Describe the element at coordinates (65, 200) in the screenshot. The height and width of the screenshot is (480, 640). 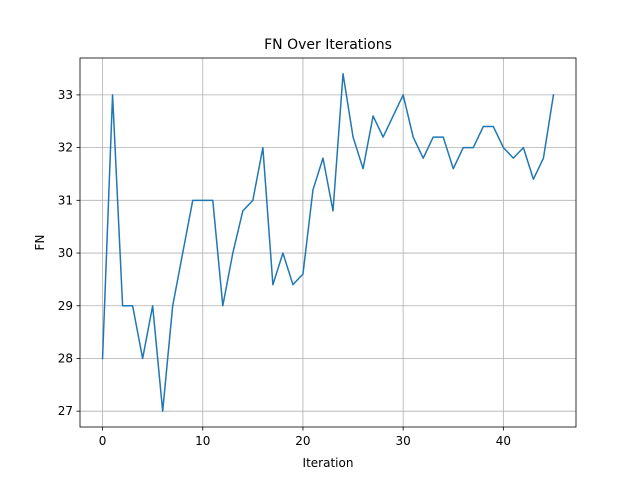
I see `y-tick-label: 31` at that location.